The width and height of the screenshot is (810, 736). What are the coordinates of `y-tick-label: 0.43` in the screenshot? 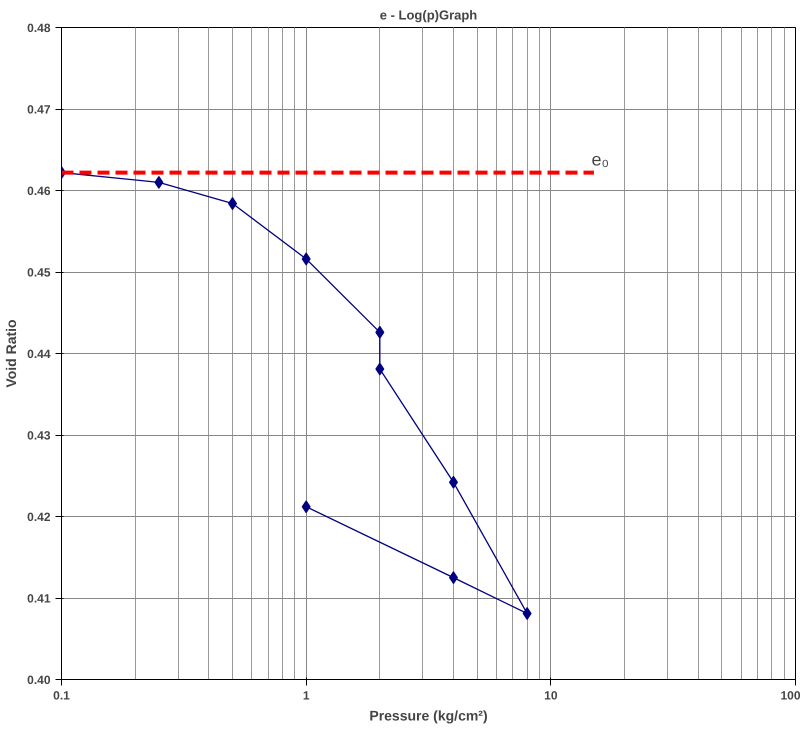 It's located at (39, 435).